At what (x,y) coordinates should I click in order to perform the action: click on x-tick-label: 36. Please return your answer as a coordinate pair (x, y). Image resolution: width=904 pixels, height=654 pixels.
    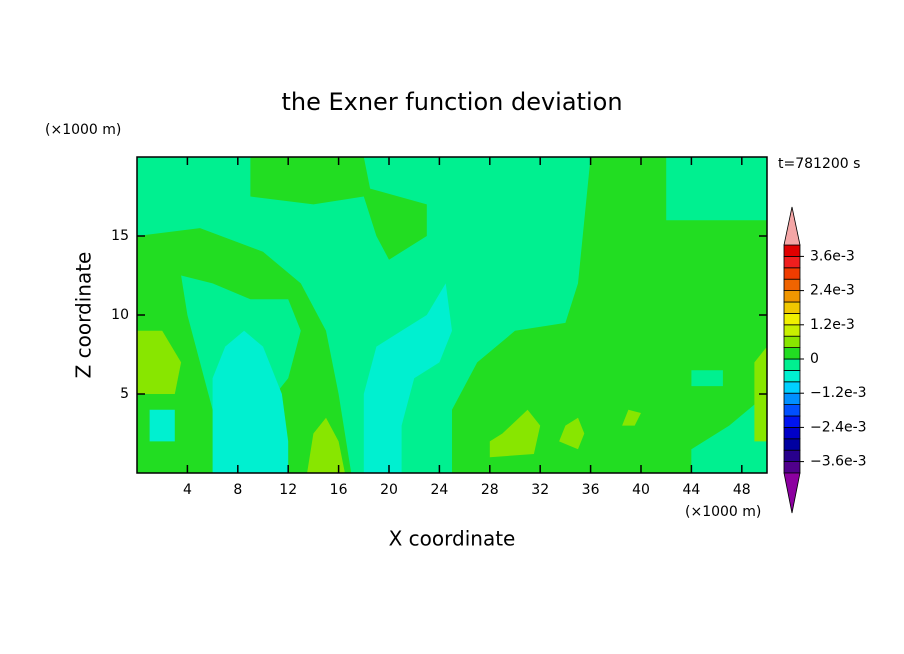
    Looking at the image, I should click on (591, 490).